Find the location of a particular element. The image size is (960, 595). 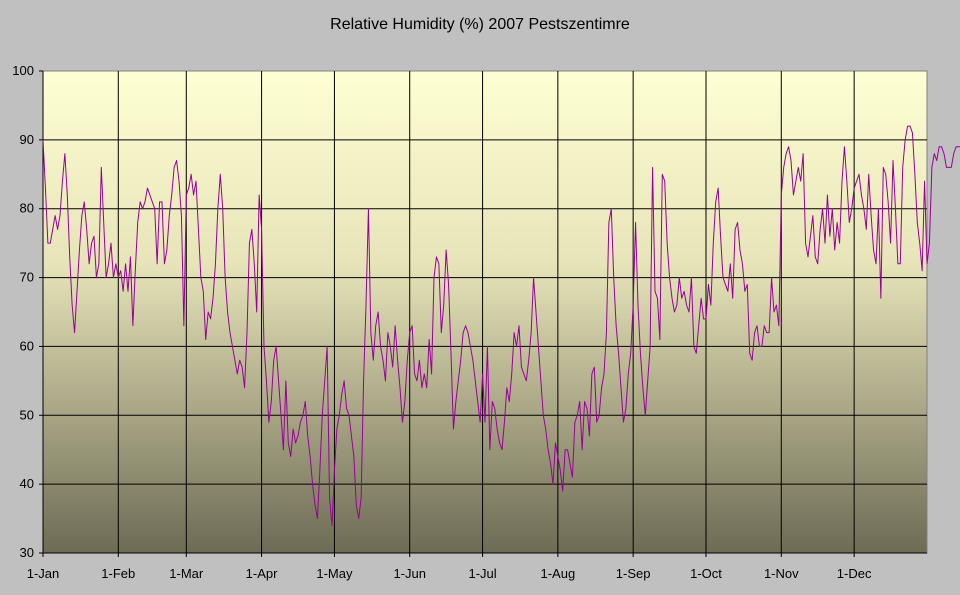

y-tick-label: 100 is located at coordinates (23, 70).